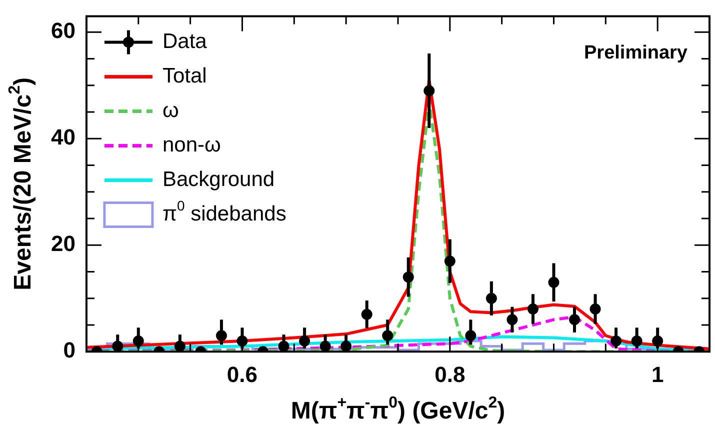  Describe the element at coordinates (63, 137) in the screenshot. I see `y-tick-label: 40` at that location.